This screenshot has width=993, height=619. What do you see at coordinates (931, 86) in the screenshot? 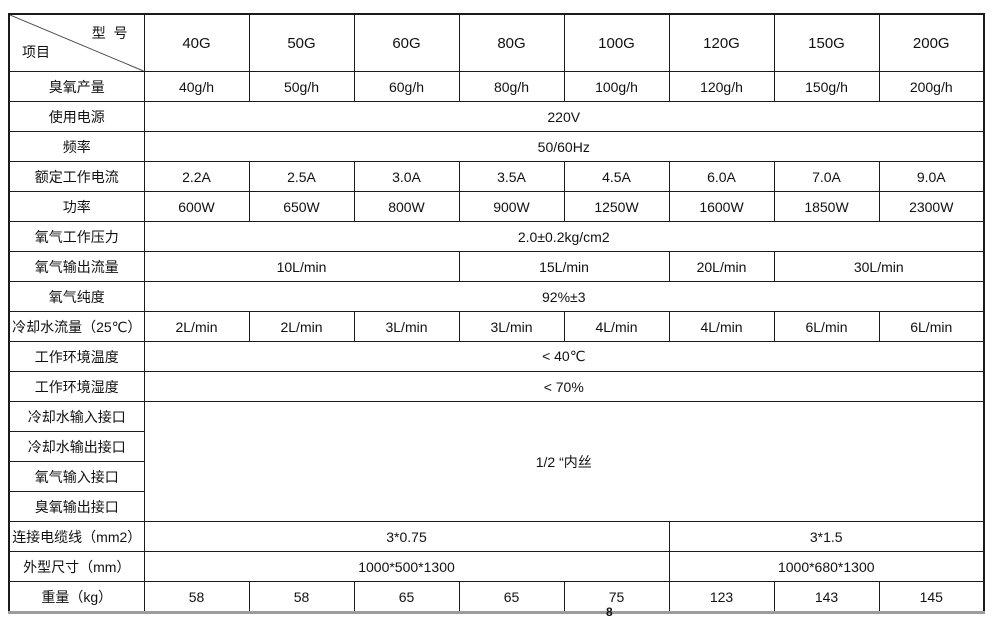
I see `spec-cell: 200g/h` at bounding box center [931, 86].